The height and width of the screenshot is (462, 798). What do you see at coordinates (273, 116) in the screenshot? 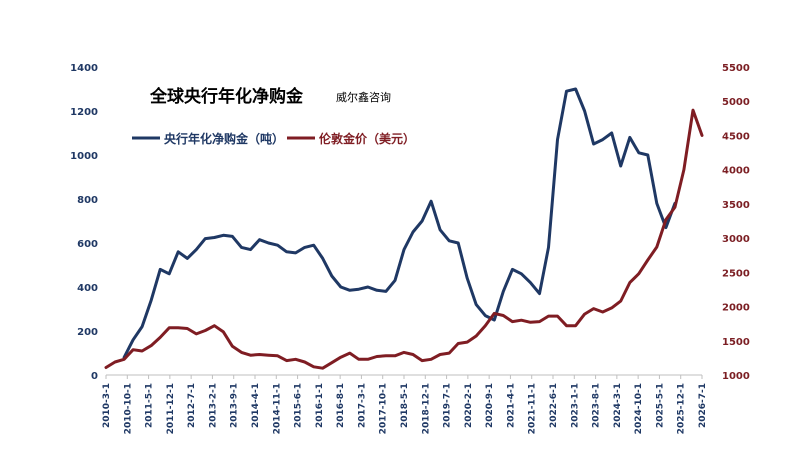
I see `header-layer: 全球央行年化净购金 威尔鑫咨询 央行年化净购金（吨） 伦敦金价（美元）` at bounding box center [273, 116].